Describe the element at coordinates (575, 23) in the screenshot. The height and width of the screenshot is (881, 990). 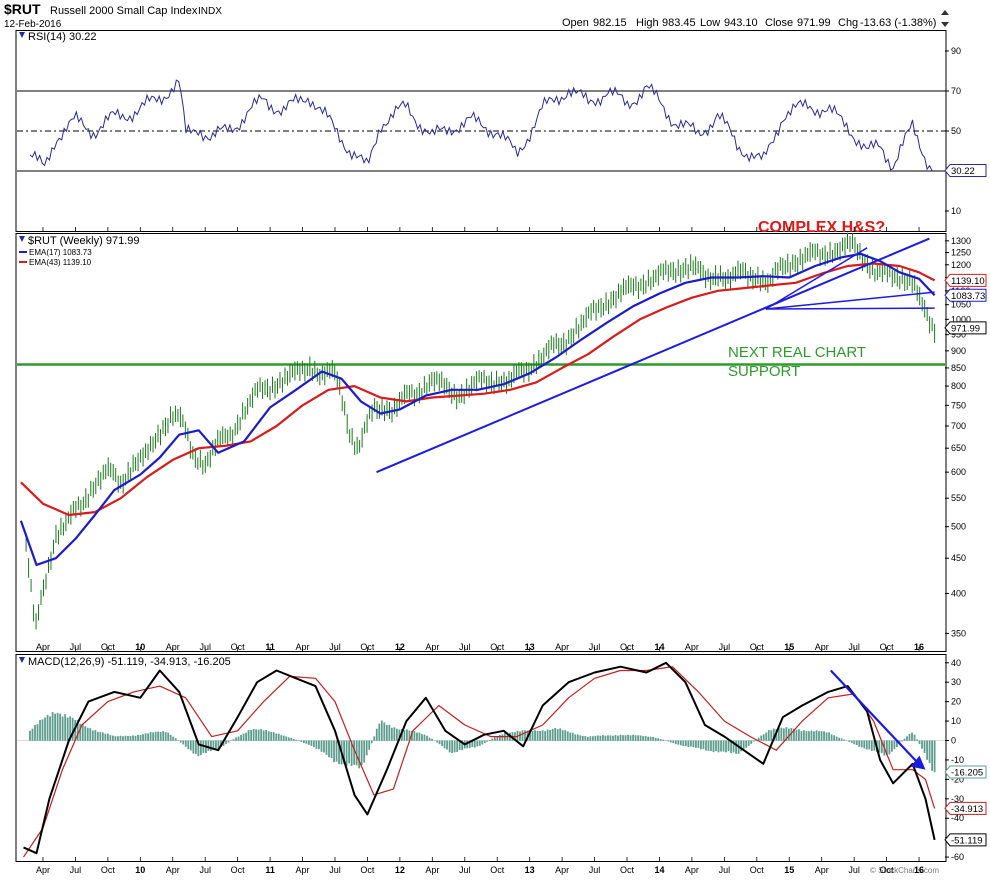
I see `open-label: Open` at that location.